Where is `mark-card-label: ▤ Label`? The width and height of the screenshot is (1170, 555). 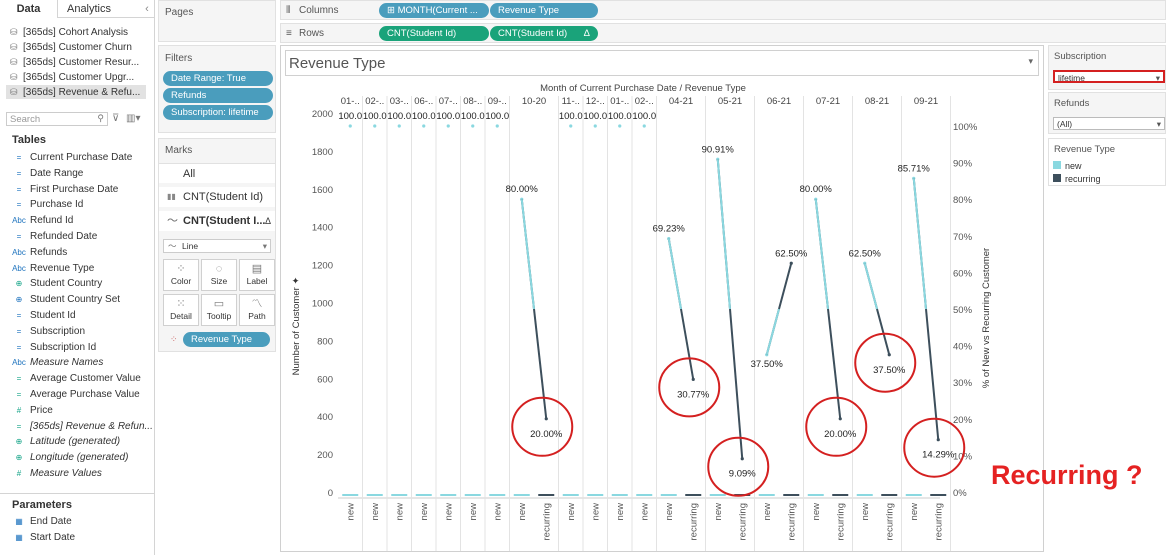 mark-card-label: ▤ Label is located at coordinates (257, 275).